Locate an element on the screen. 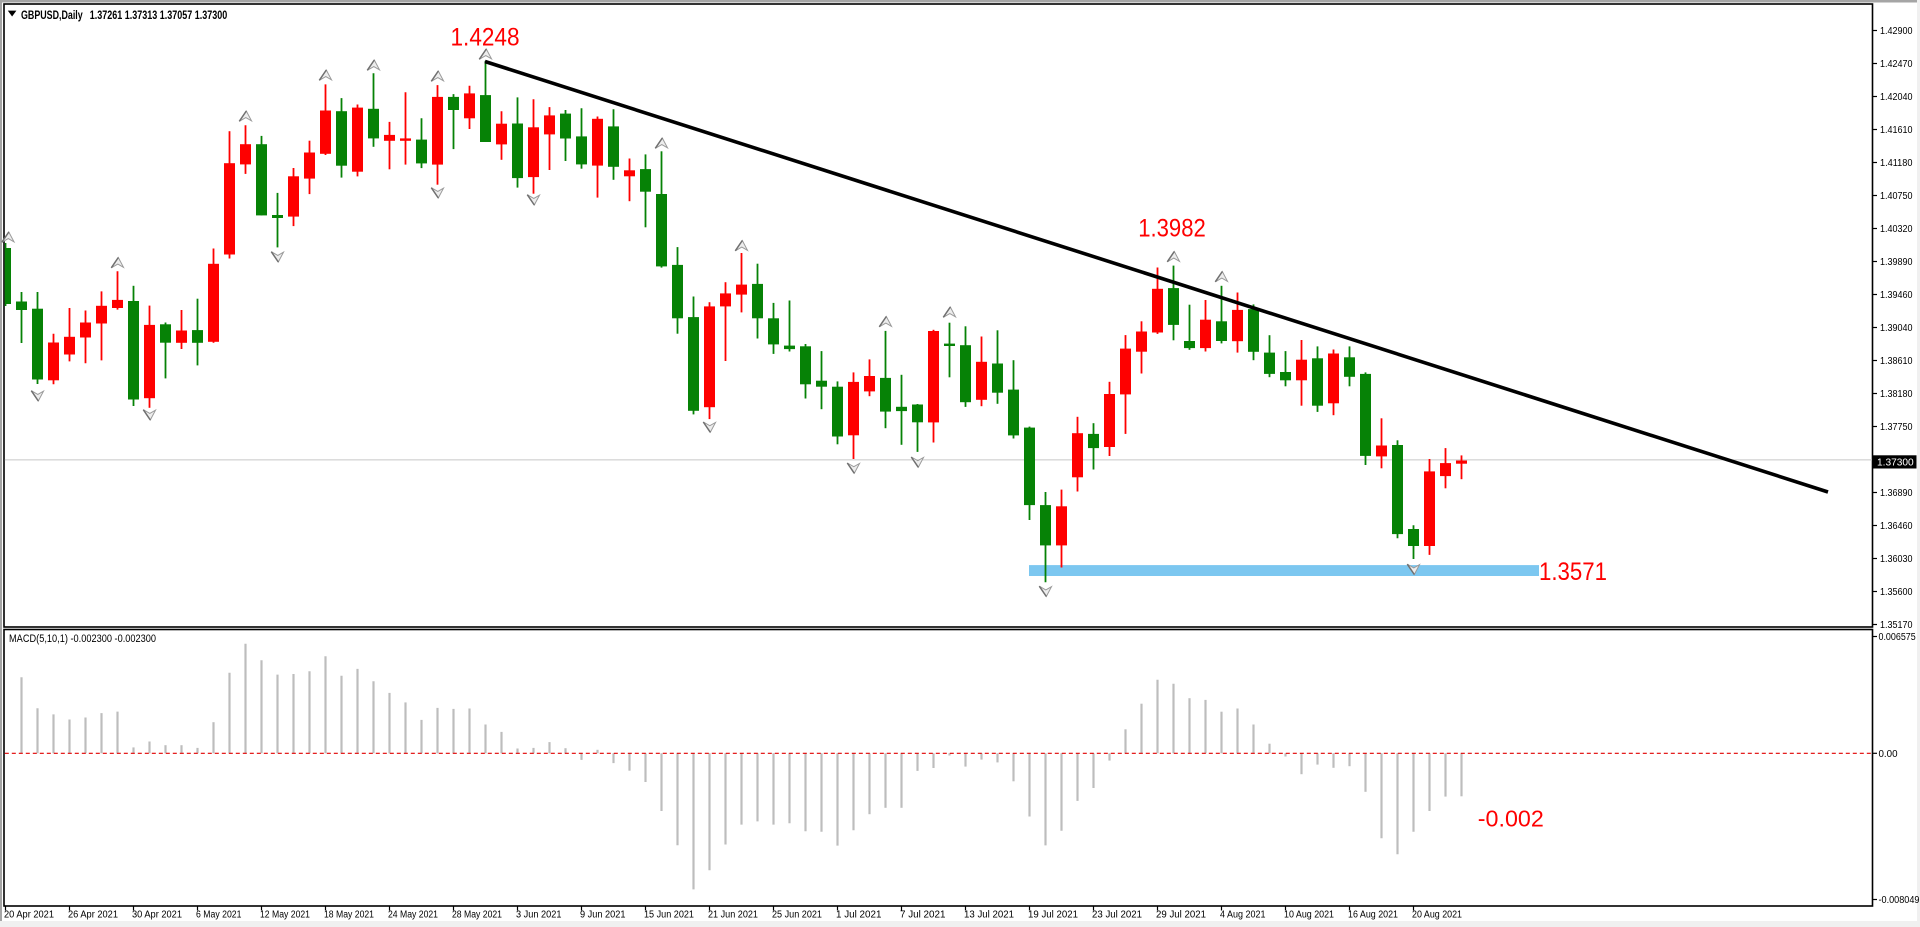 The height and width of the screenshot is (927, 1920). svg-text: 25 Jun 2021 is located at coordinates (797, 915).